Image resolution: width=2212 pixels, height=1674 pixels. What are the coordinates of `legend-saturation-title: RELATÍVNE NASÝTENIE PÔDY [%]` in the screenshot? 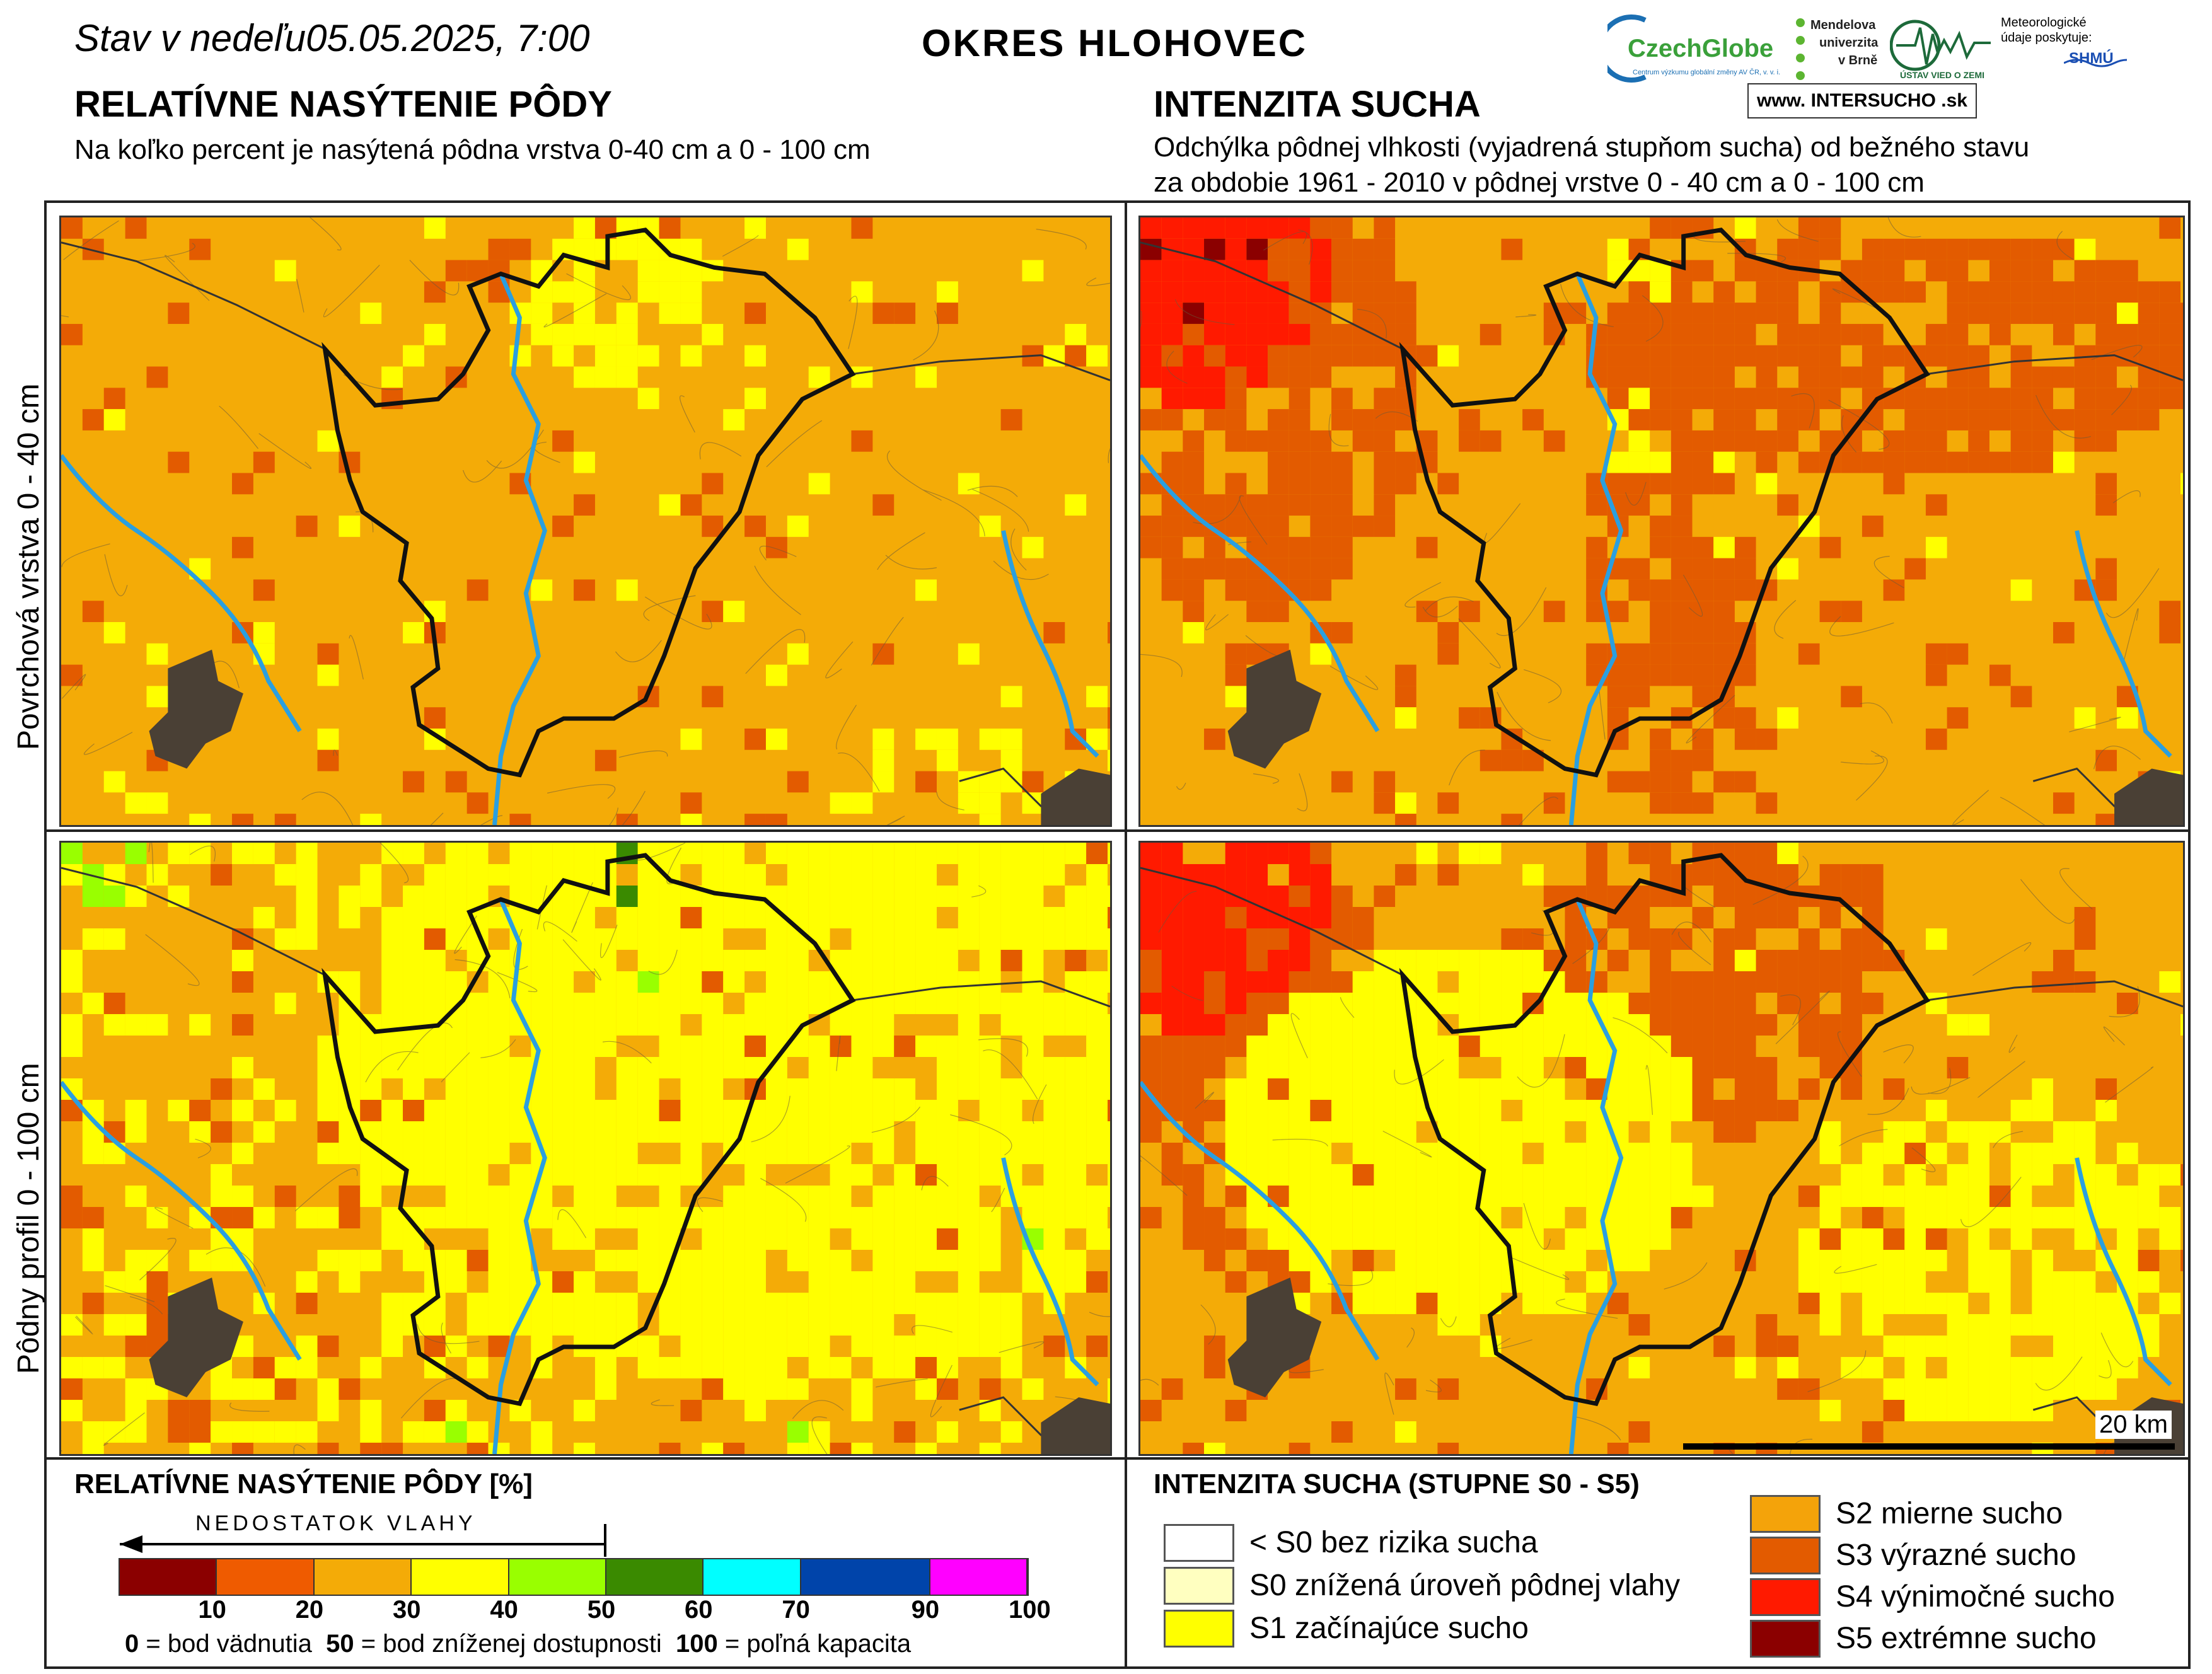 It's located at (303, 1484).